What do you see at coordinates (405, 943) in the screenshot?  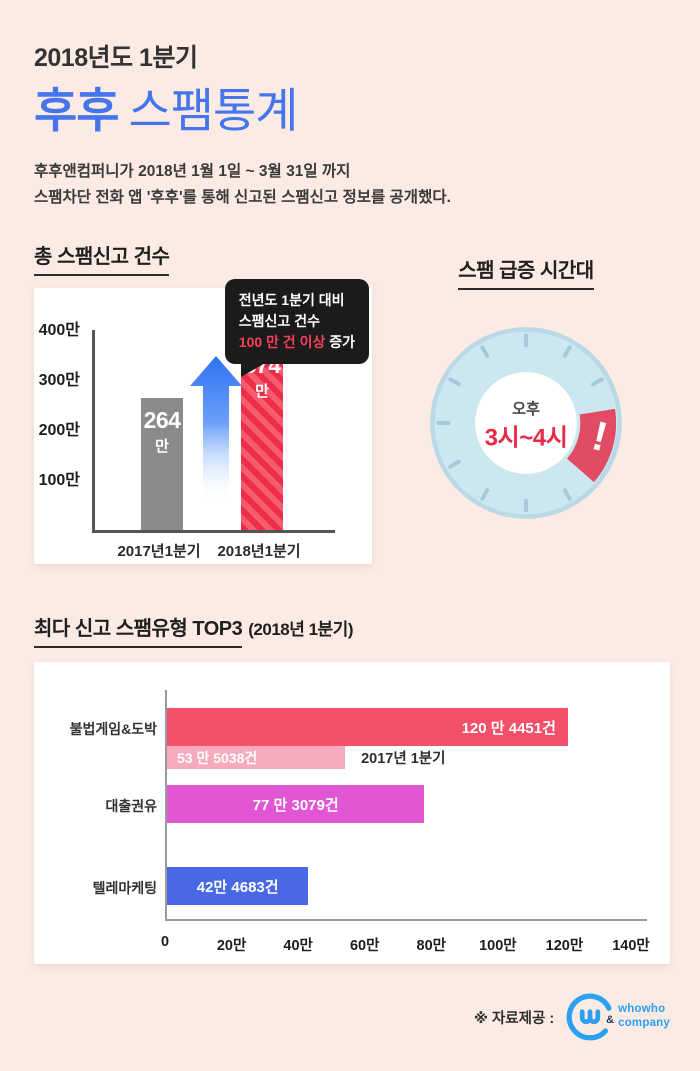 I see `x-axis-ticks: 0 20만 40만 60만 80만 100만 120만 140만` at bounding box center [405, 943].